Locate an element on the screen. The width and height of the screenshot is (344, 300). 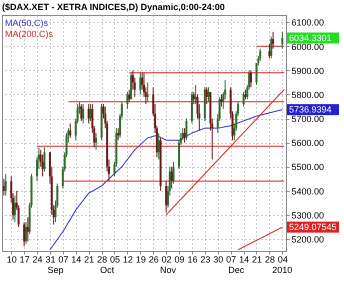
y-tick-label: 5400.00 is located at coordinates (308, 191).